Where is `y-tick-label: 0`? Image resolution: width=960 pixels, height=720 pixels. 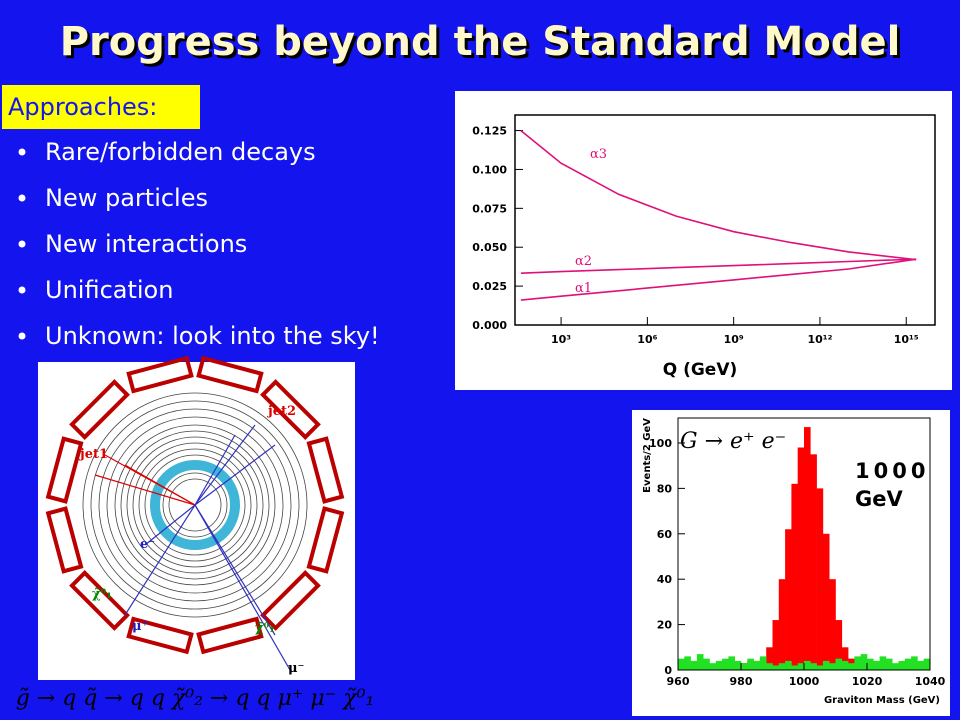 y-tick-label: 0 is located at coordinates (668, 670).